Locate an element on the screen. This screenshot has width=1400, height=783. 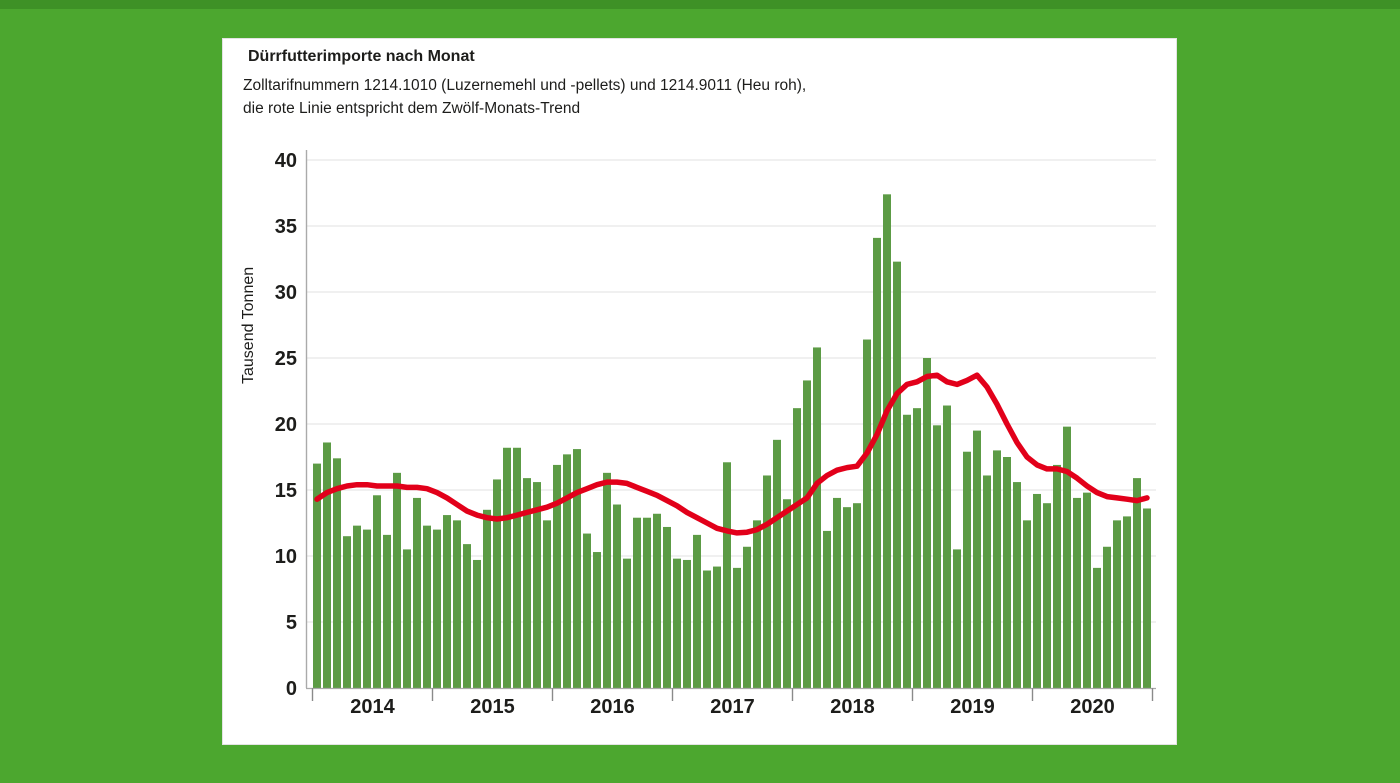
y-tick-label: 10 is located at coordinates (286, 557).